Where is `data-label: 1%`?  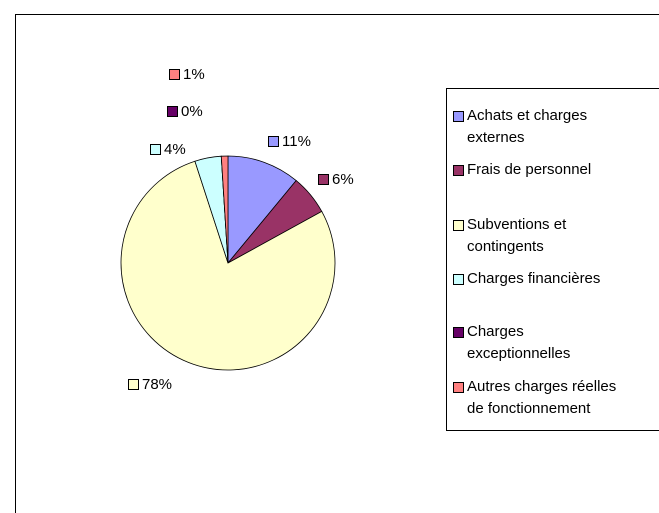
data-label: 1% is located at coordinates (194, 74).